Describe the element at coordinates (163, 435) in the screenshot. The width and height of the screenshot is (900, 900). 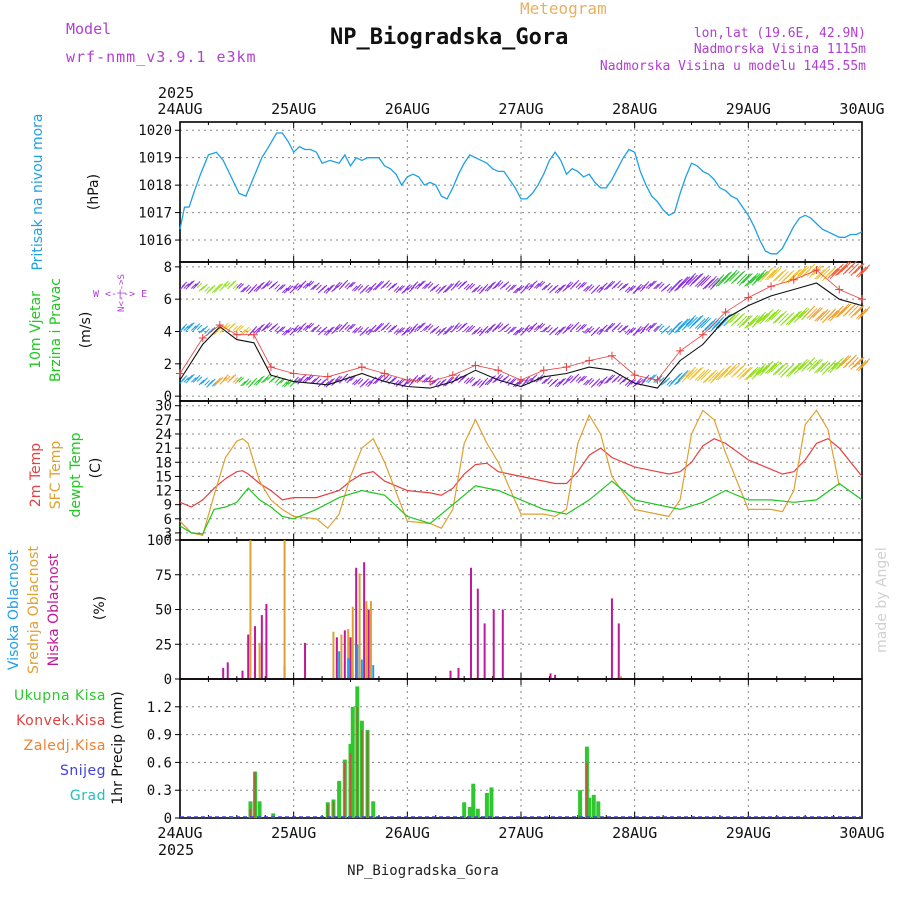
I see `y-tick-label: 24` at that location.